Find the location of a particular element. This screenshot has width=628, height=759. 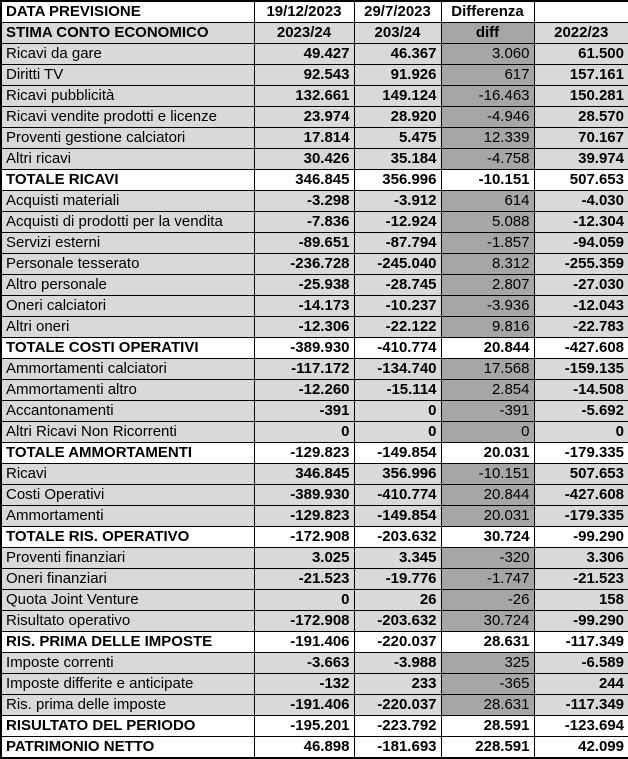

value-2023-24: -14.173 is located at coordinates (304, 306).